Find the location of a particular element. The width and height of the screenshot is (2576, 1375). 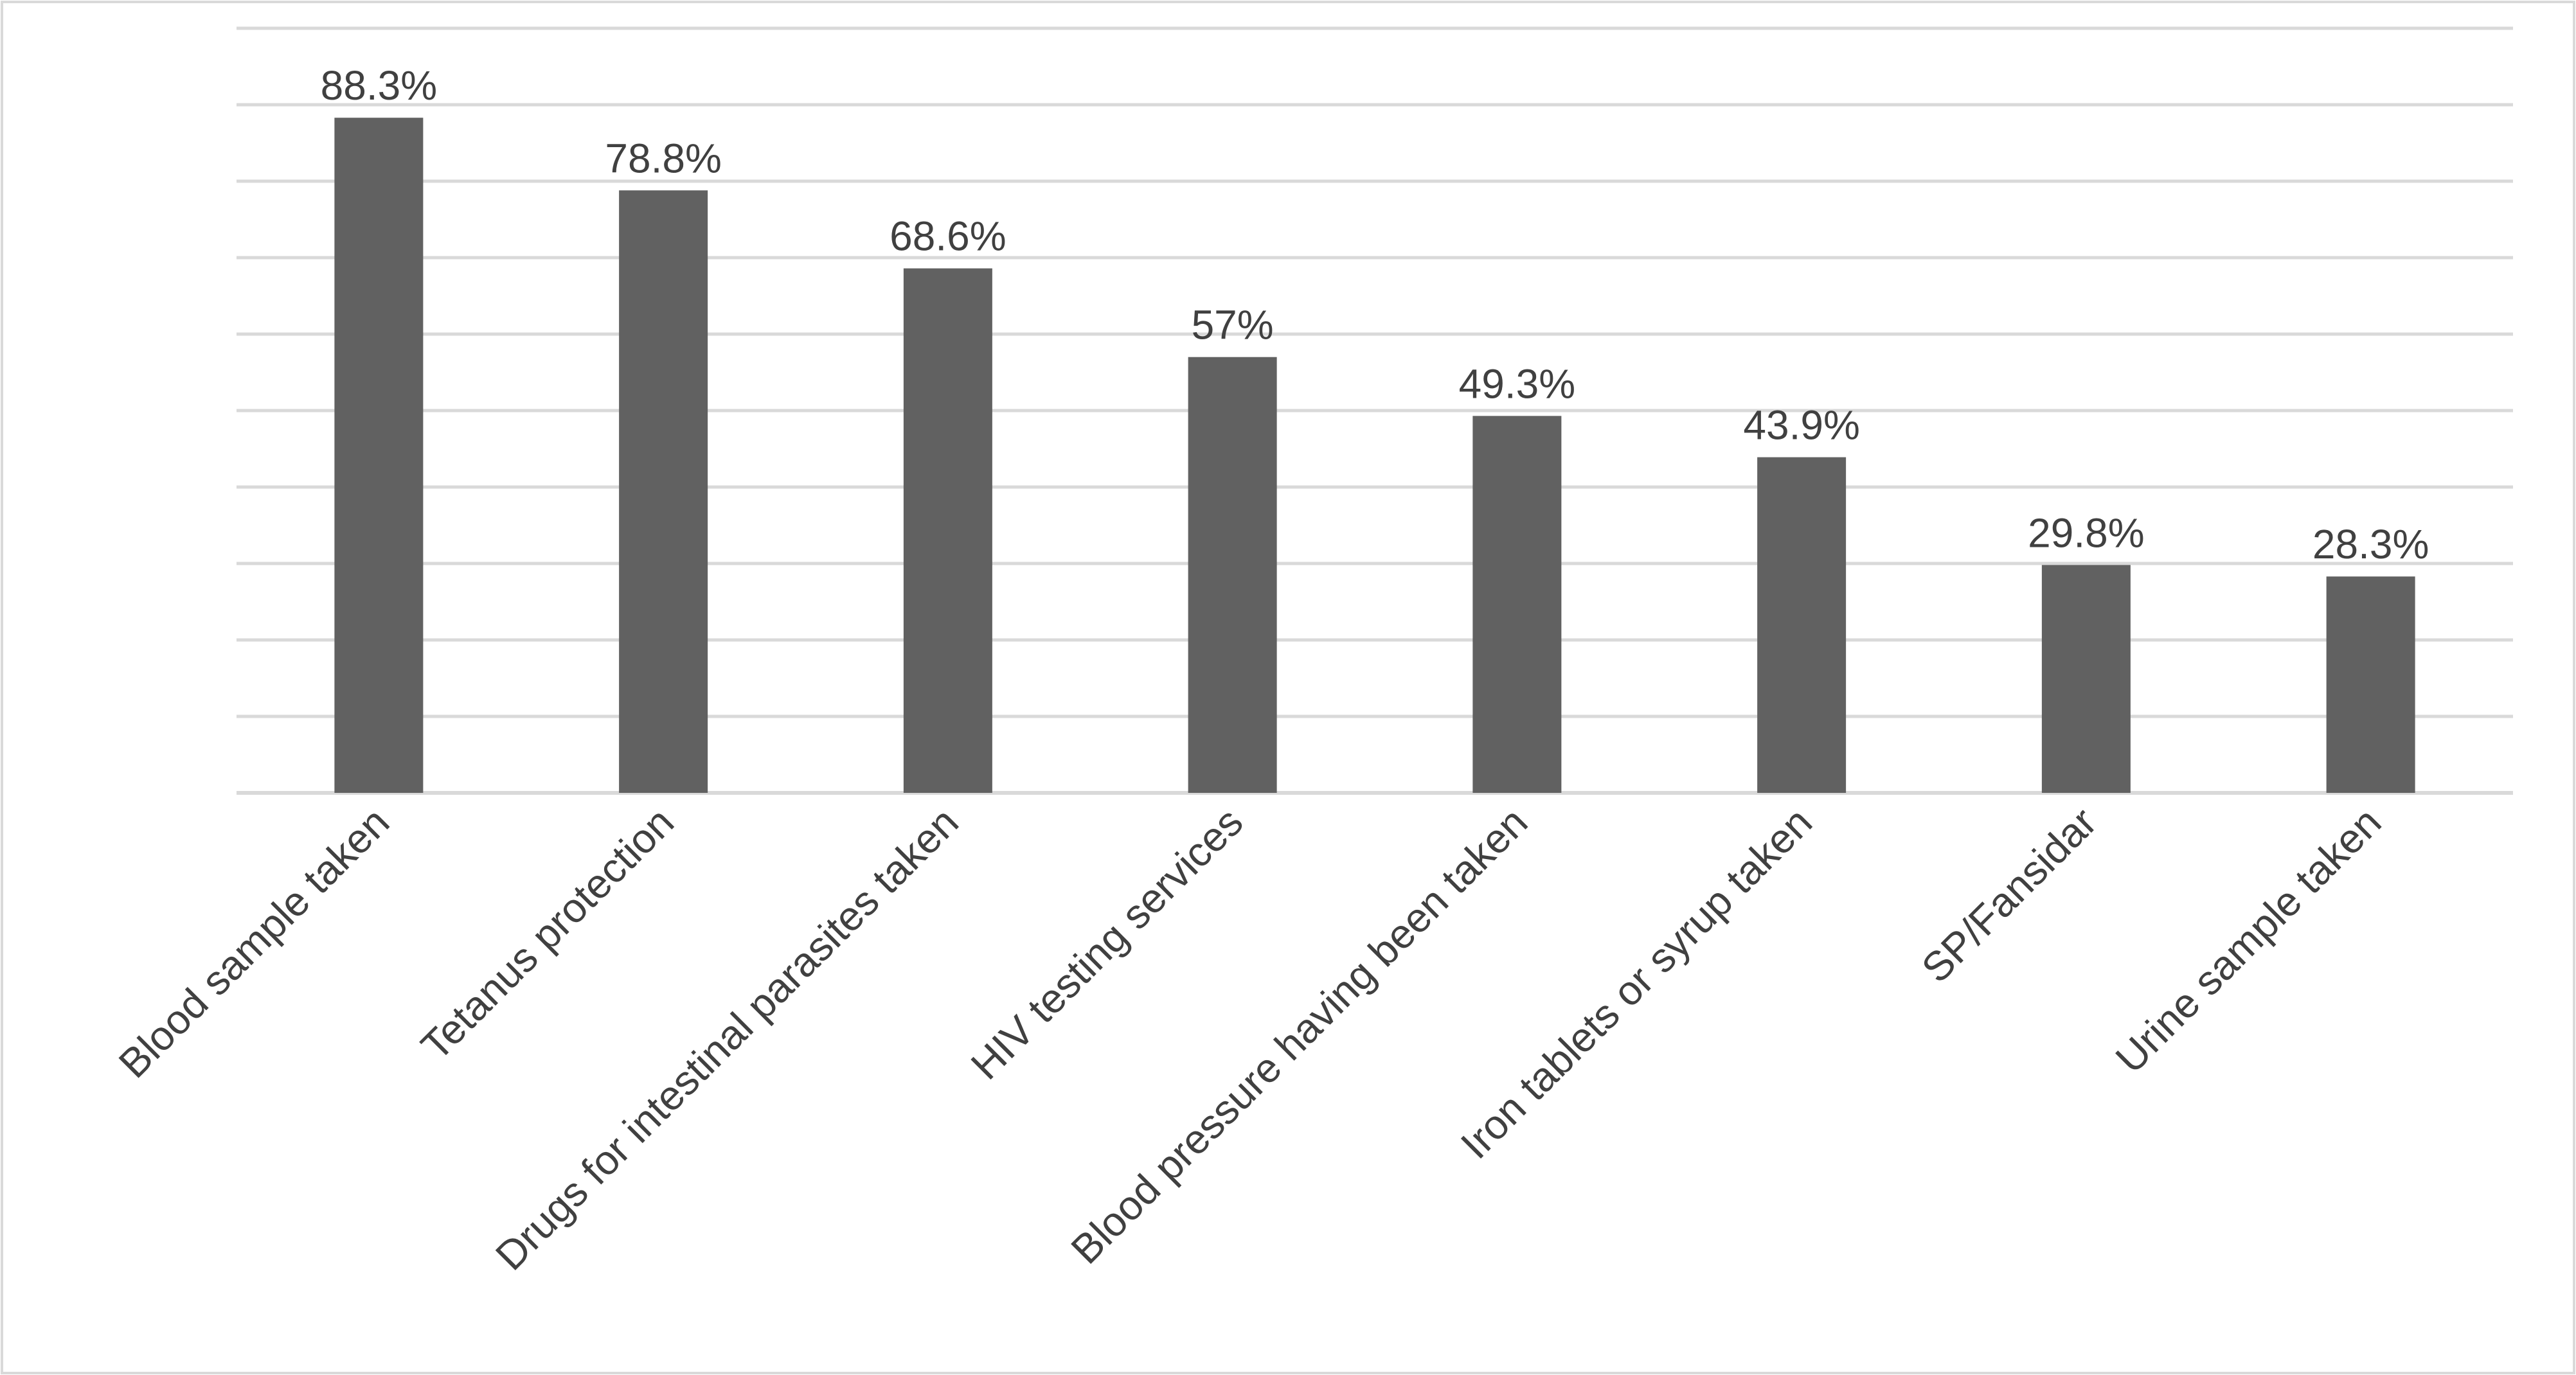

data-label-6: 43.9% is located at coordinates (1801, 425).